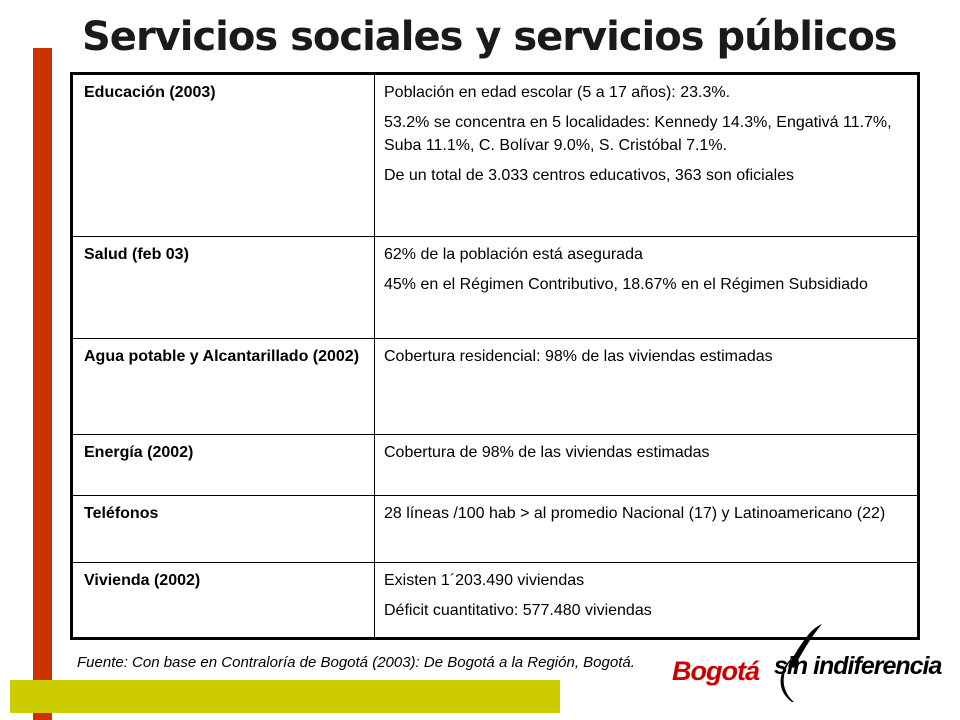 This screenshot has height=720, width=960. What do you see at coordinates (223, 529) in the screenshot?
I see `category-cell: Teléfonos` at bounding box center [223, 529].